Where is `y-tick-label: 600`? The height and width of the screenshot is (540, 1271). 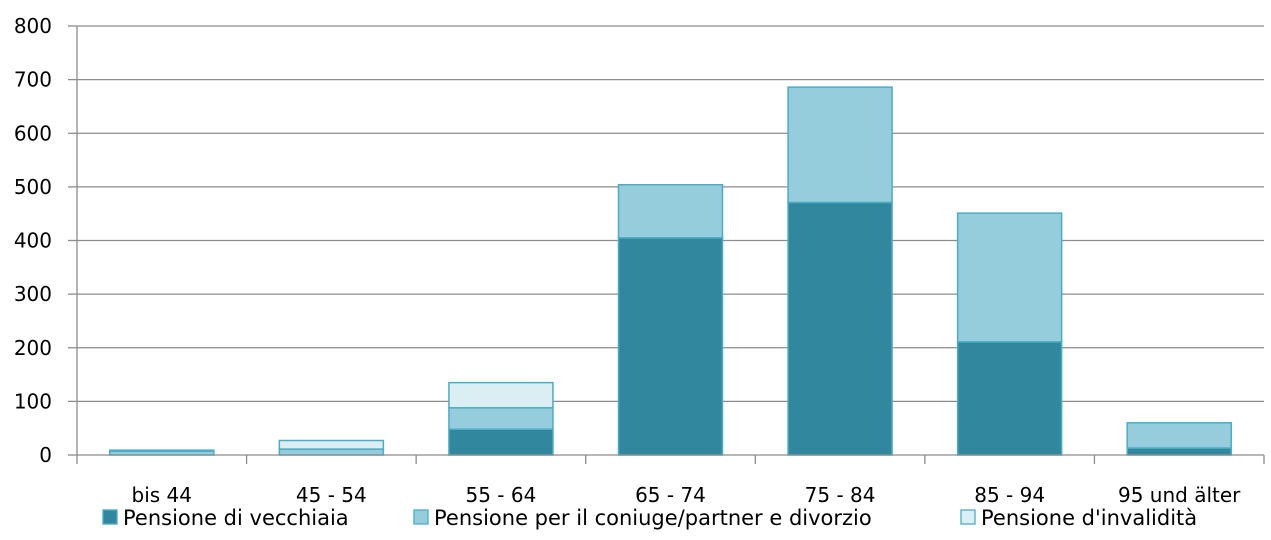 y-tick-label: 600 is located at coordinates (33, 133).